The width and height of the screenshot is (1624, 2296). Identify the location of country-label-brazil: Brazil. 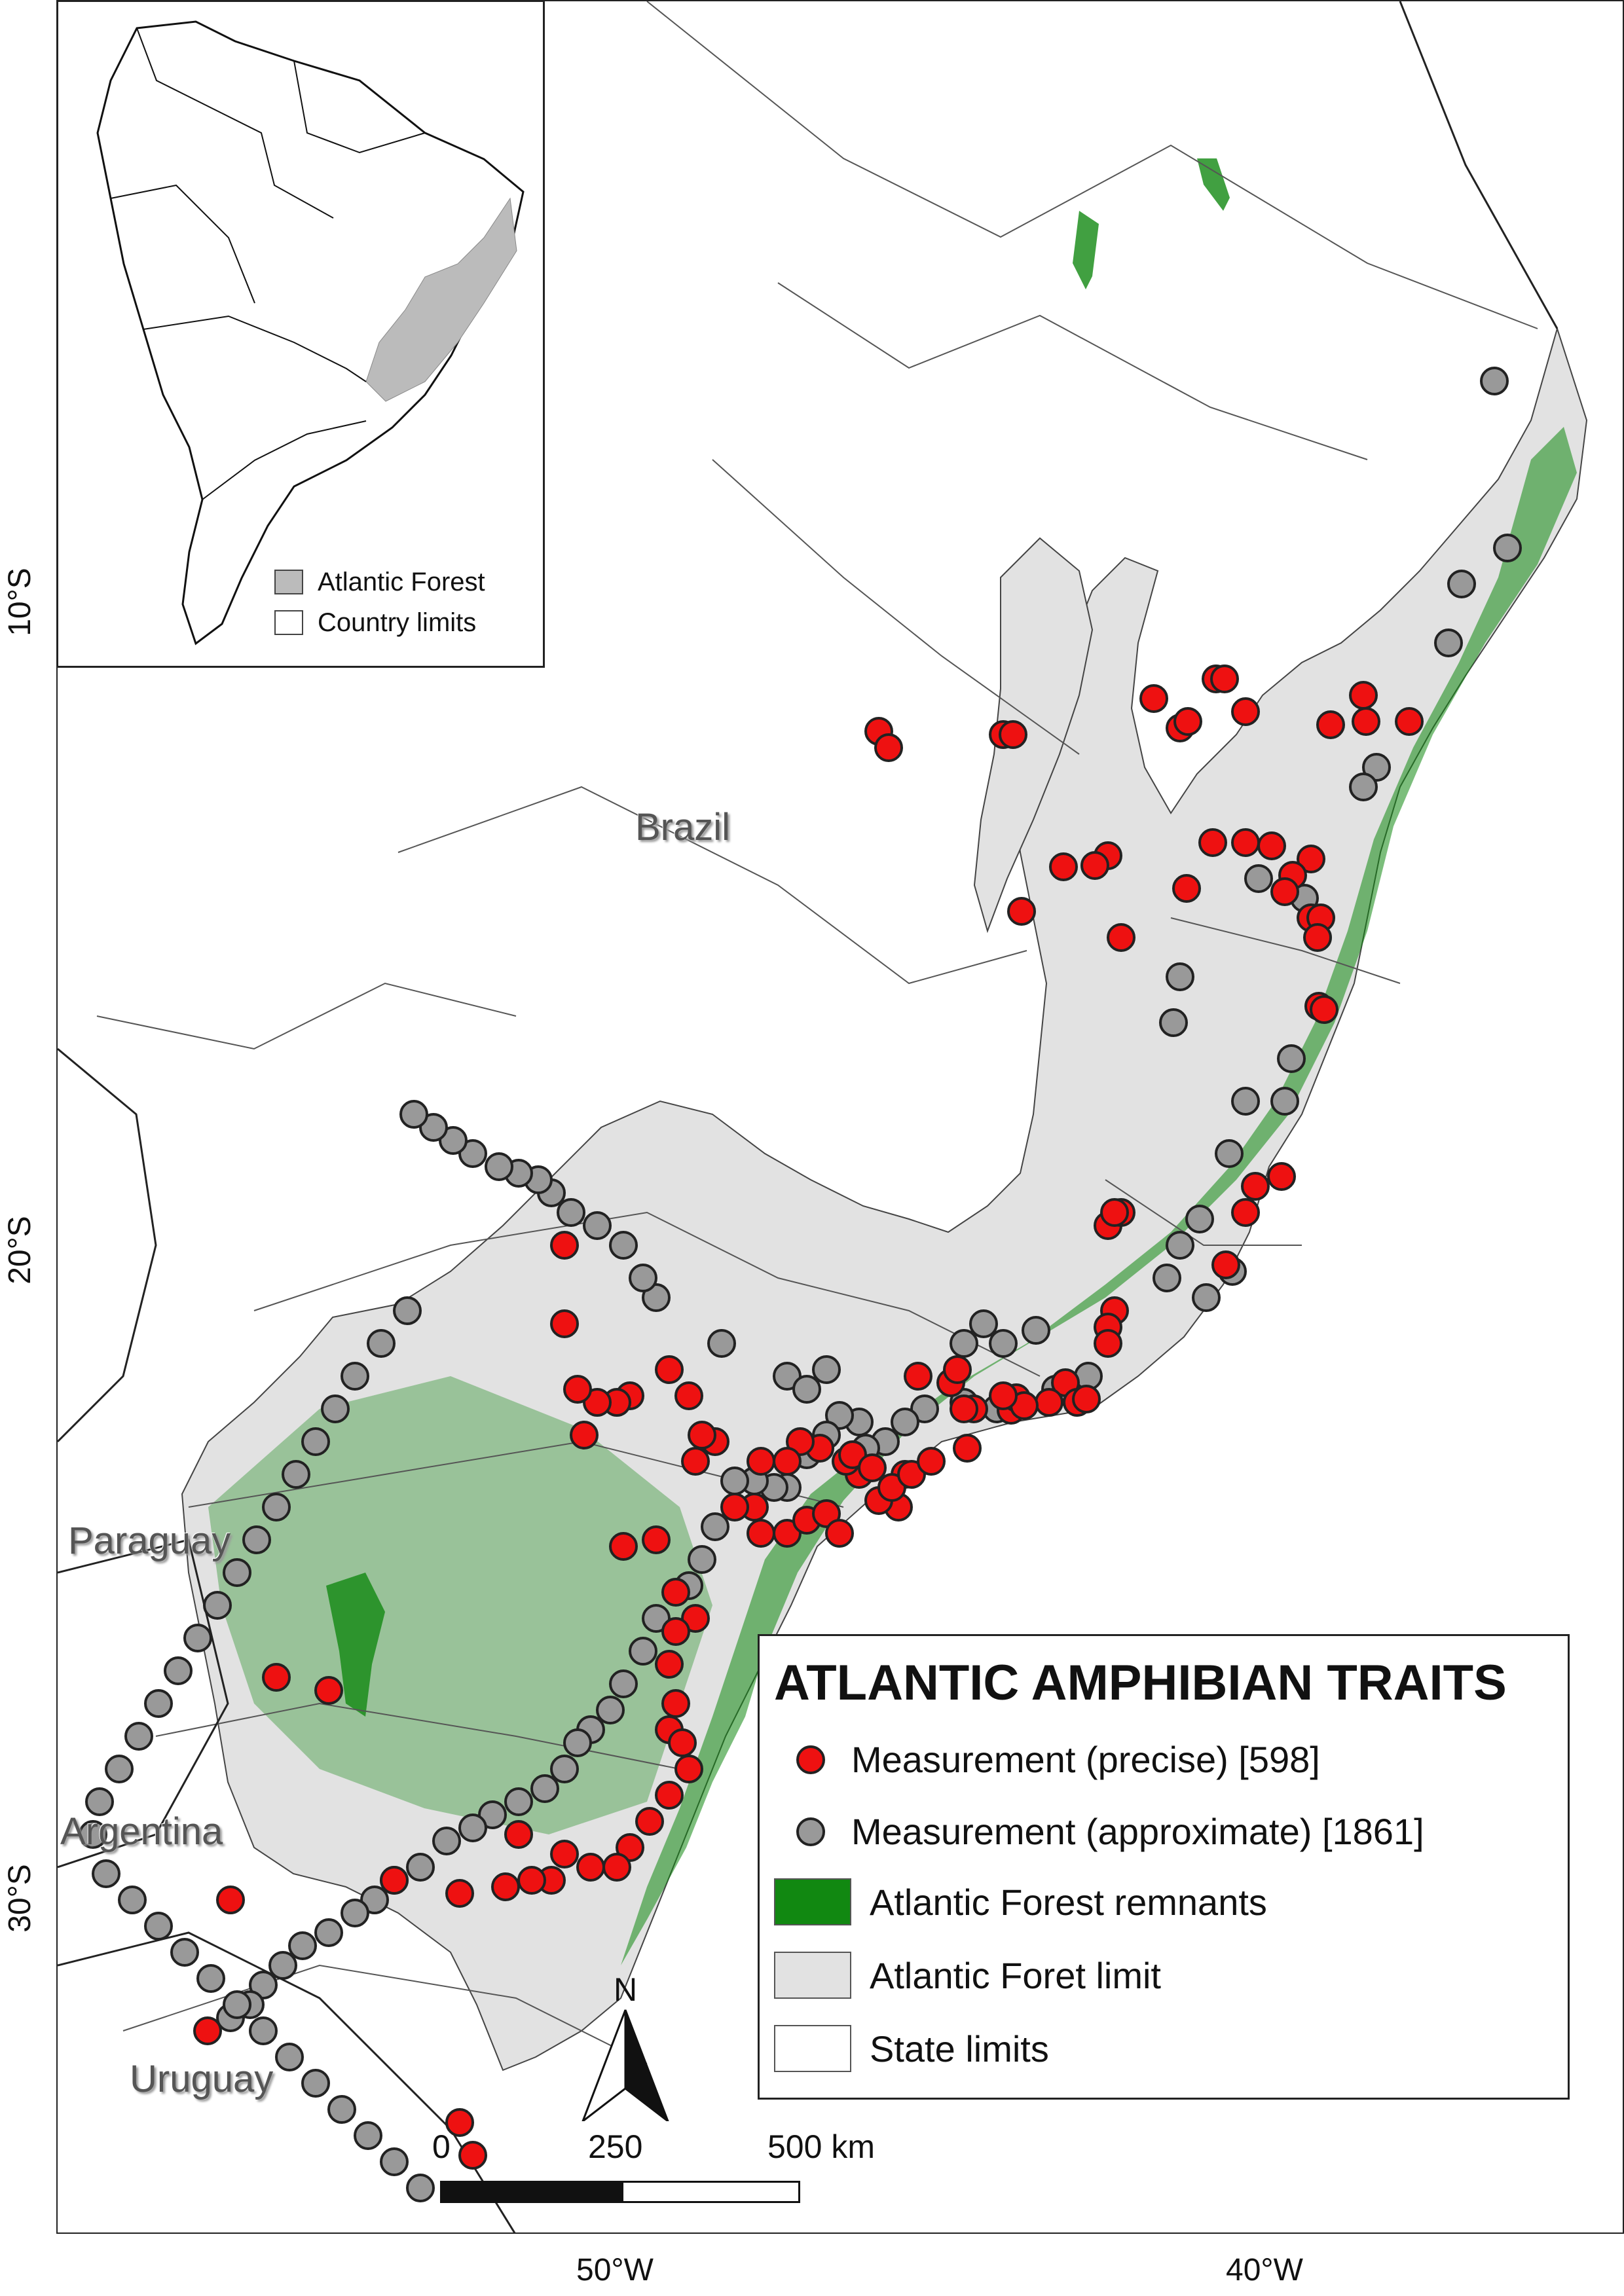
(683, 827).